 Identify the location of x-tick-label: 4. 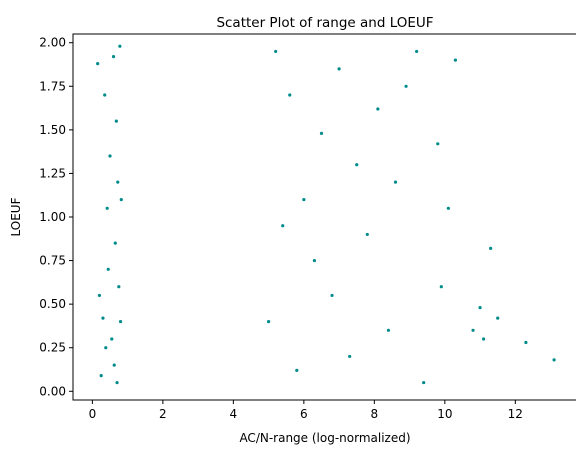
(234, 414).